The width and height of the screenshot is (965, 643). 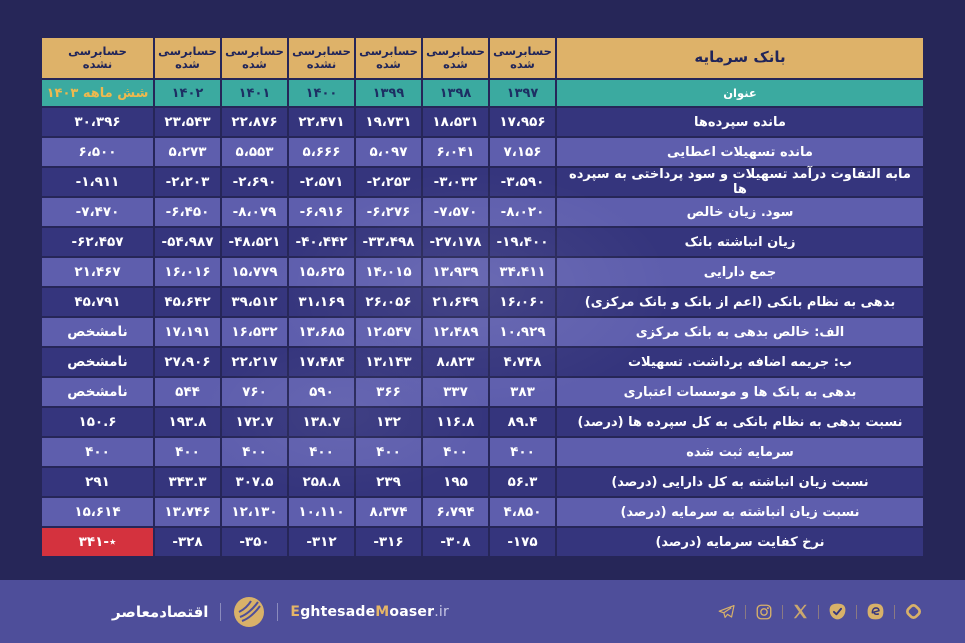 I want to click on title-header-cell: عنوان, so click(x=740, y=93).